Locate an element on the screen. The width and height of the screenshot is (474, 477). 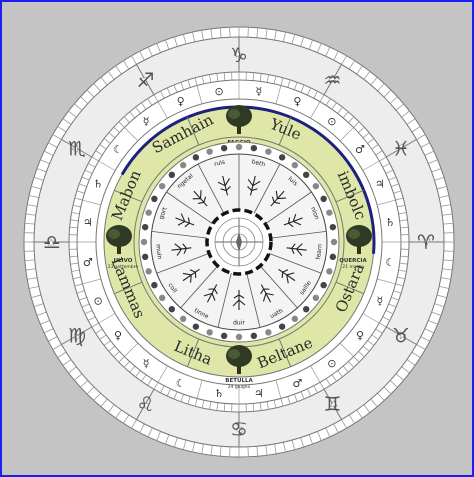
month-tree-label: ruis is located at coordinates (219, 163).